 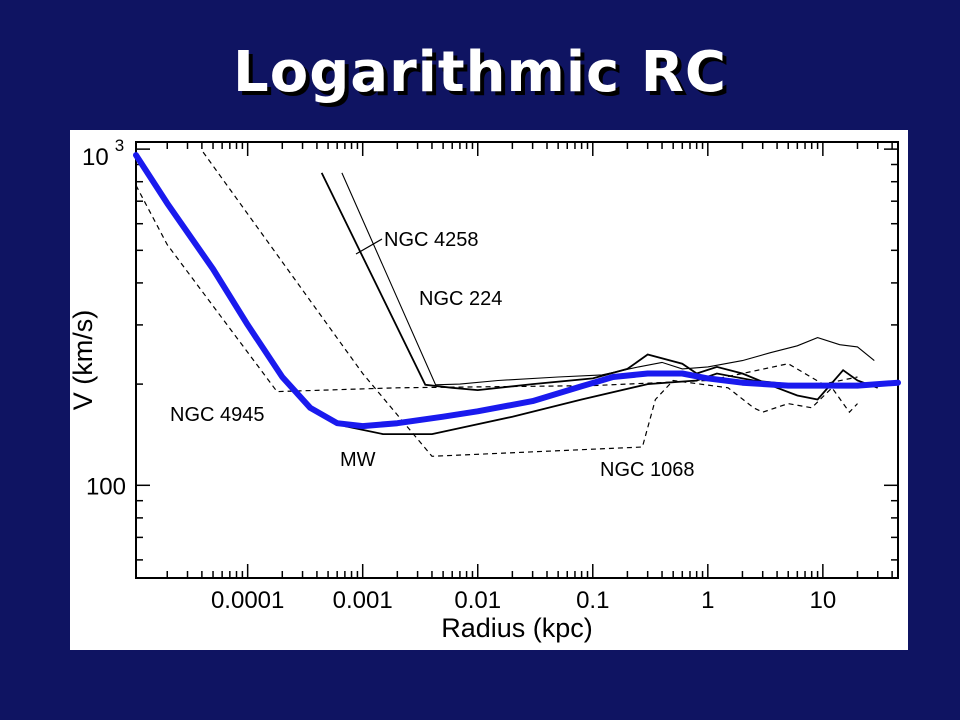 I want to click on annotation-mw: MW, so click(x=358, y=460).